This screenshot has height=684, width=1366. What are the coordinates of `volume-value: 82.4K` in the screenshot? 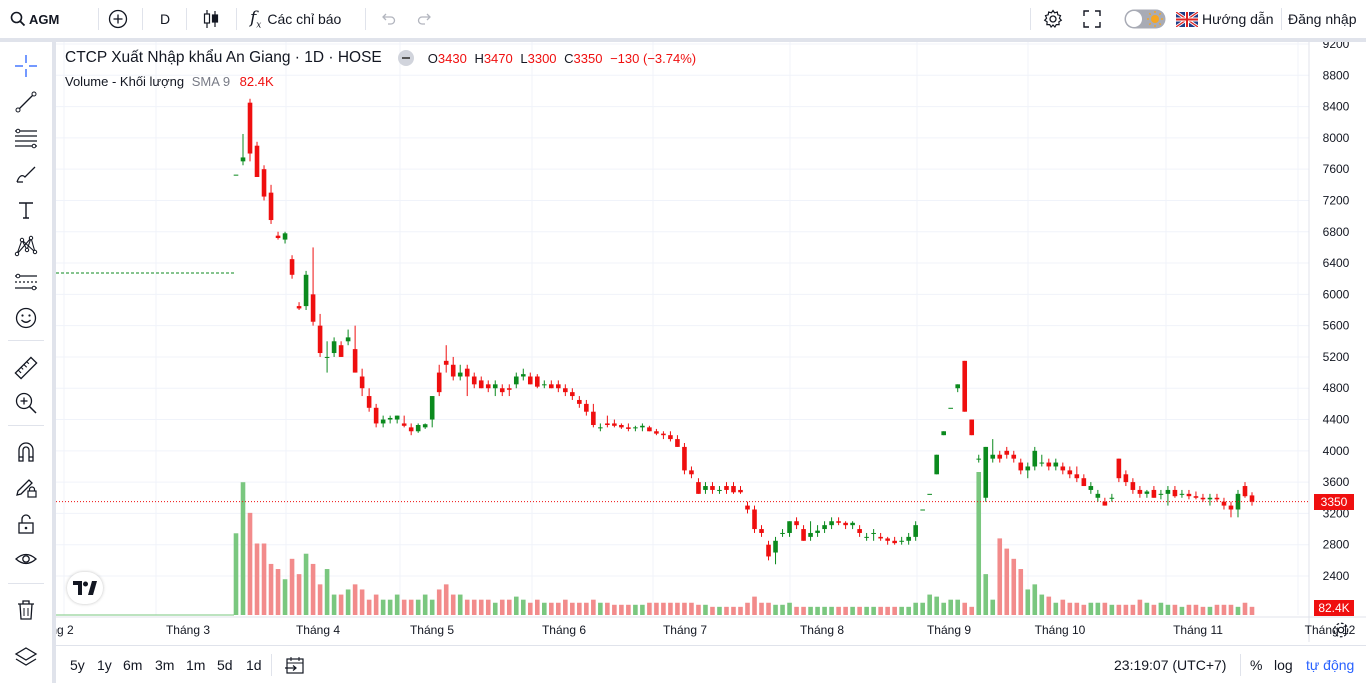 It's located at (256, 81).